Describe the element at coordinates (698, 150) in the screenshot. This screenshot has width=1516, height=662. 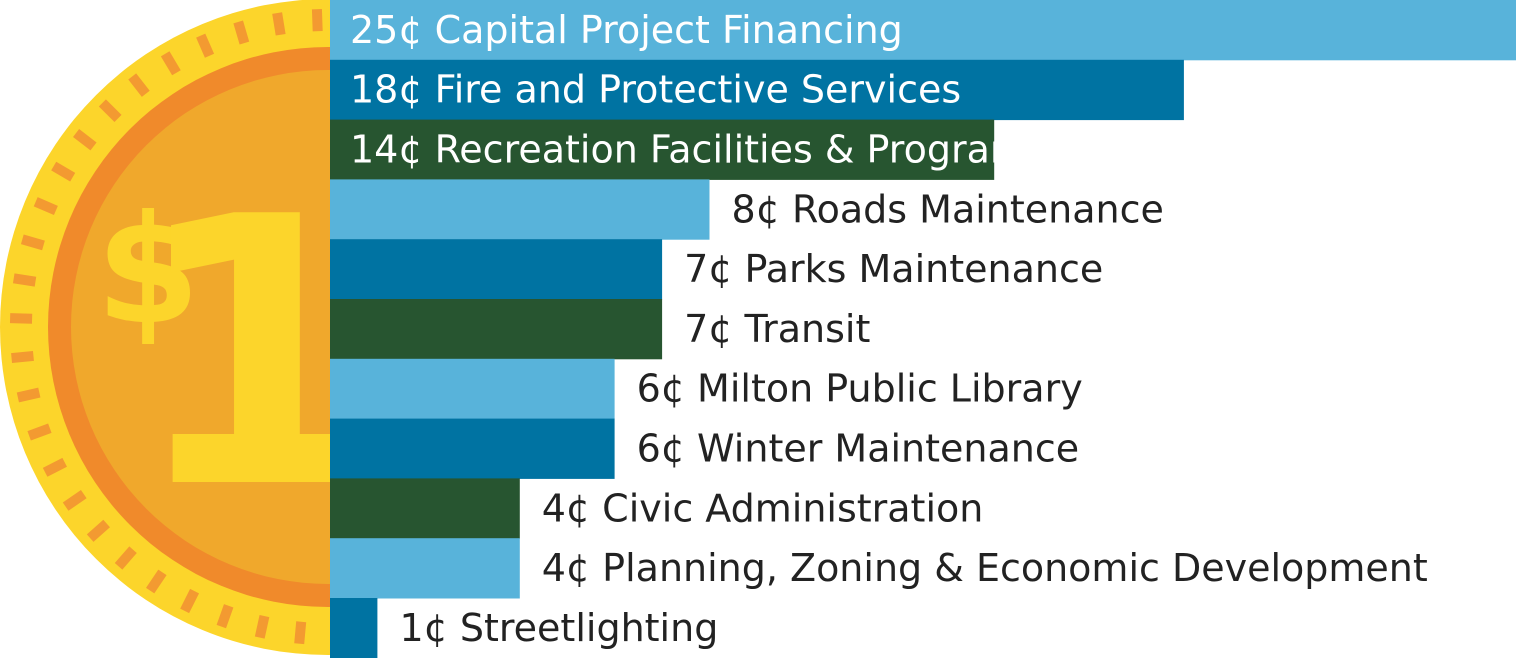
I see `bar-label: 14¢ Recreation Facilities & Programs` at that location.